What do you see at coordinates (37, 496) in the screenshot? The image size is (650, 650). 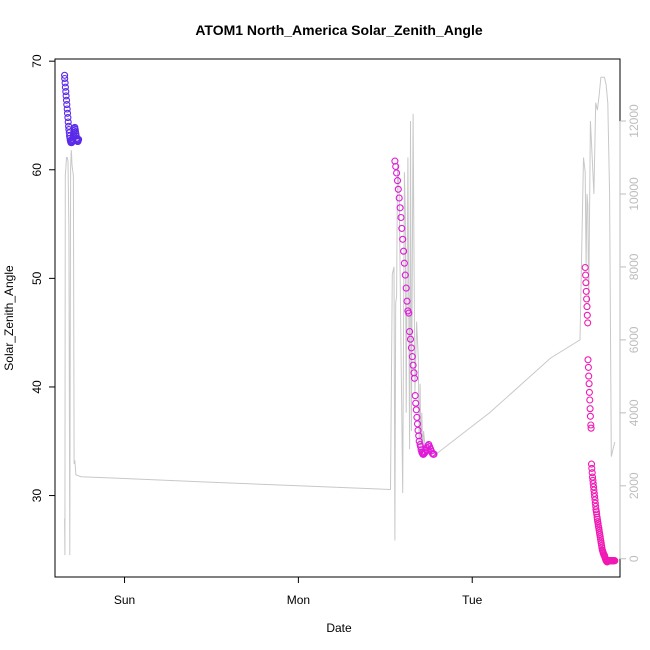 I see `y-tick-label: 30` at bounding box center [37, 496].